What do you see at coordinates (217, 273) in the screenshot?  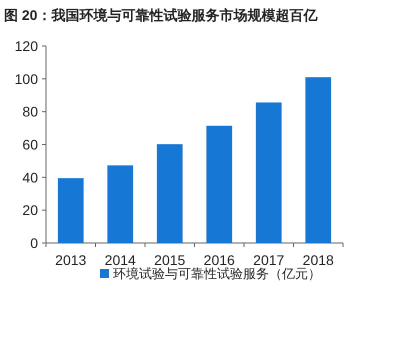 I see `legend-label: 环境试验与可靠性试验服务（亿元）` at bounding box center [217, 273].